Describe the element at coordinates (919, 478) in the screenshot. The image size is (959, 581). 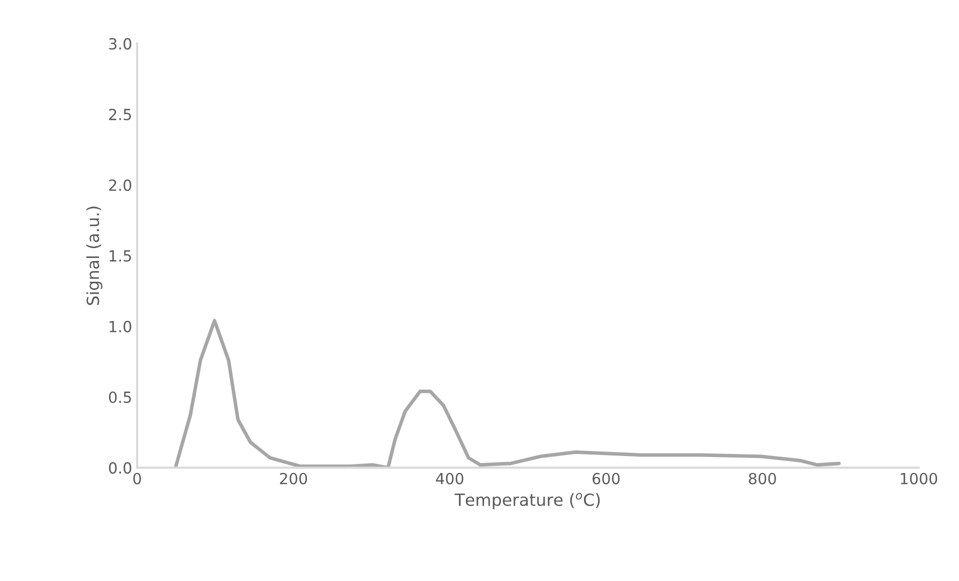
I see `x-tick-label: 1000` at that location.